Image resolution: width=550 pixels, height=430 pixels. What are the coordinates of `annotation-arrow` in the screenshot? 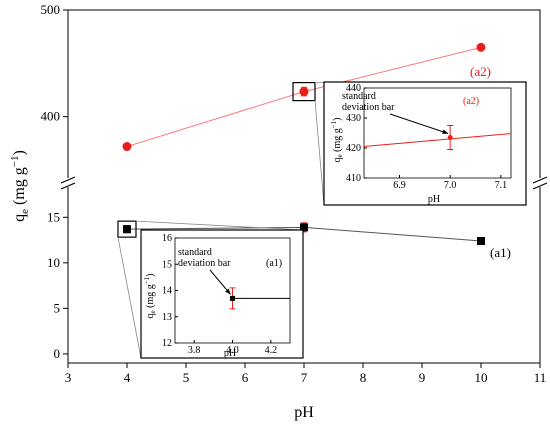 It's located at (419, 123).